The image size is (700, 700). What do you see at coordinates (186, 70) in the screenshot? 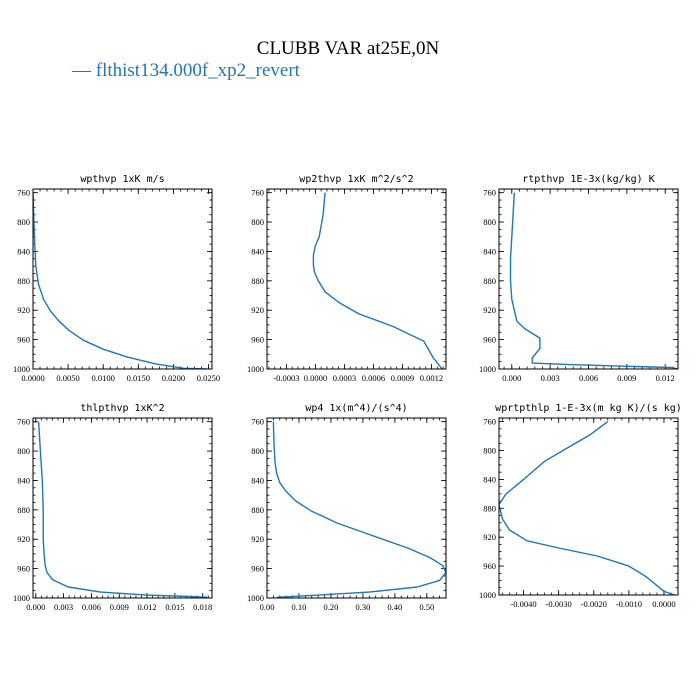
I see `legend-entry: — flthist134.000f_xp2_revert` at bounding box center [186, 70].